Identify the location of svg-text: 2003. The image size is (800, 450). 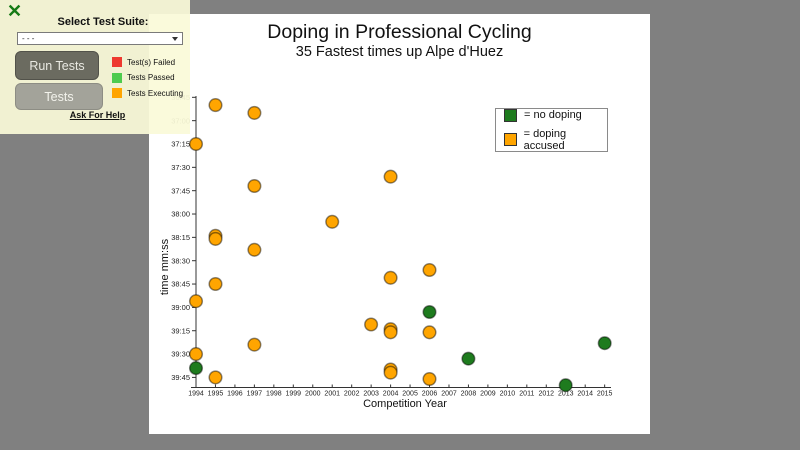
(371, 394).